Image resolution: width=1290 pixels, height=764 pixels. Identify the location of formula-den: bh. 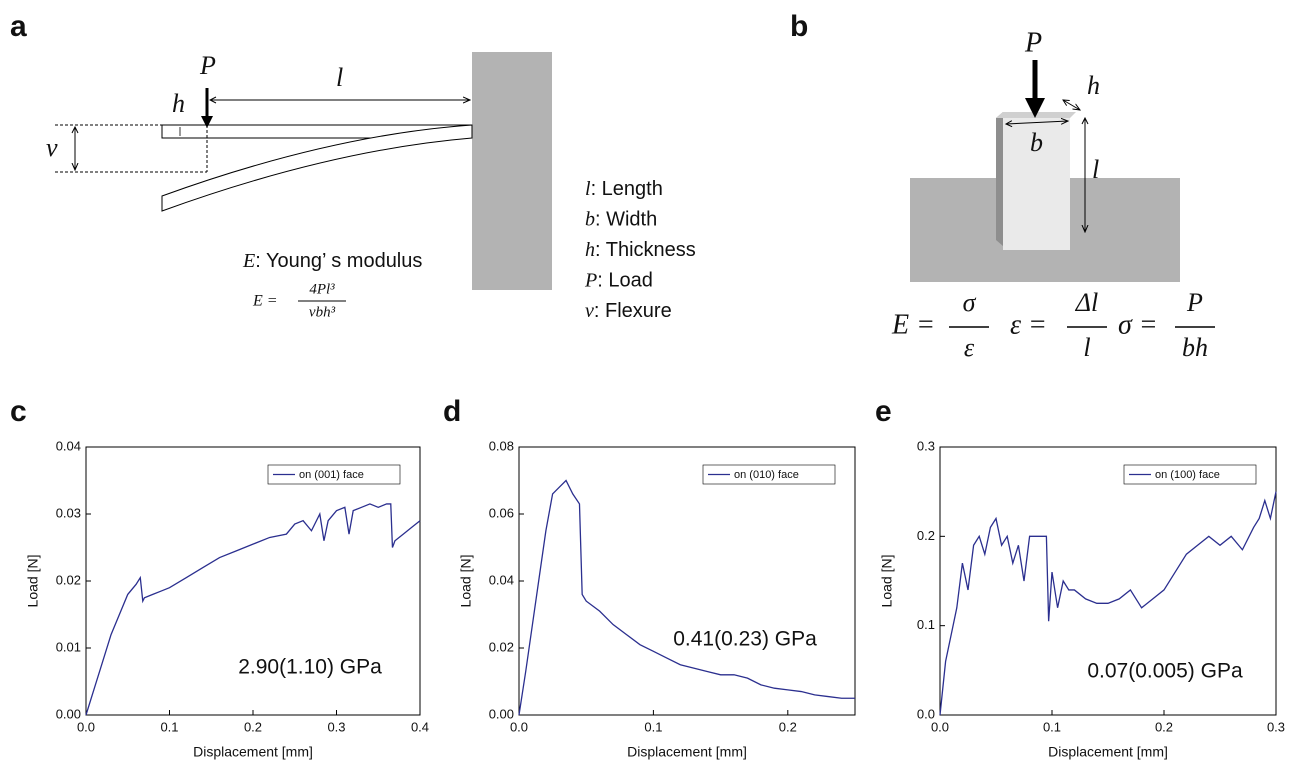
(1195, 347).